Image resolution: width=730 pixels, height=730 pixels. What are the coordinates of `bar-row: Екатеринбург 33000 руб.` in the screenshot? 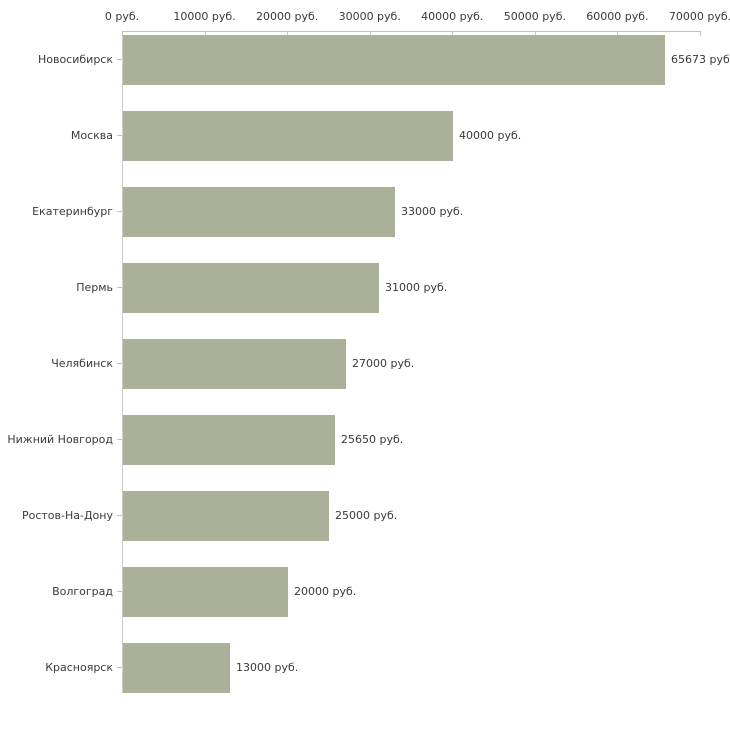 It's located at (365, 221).